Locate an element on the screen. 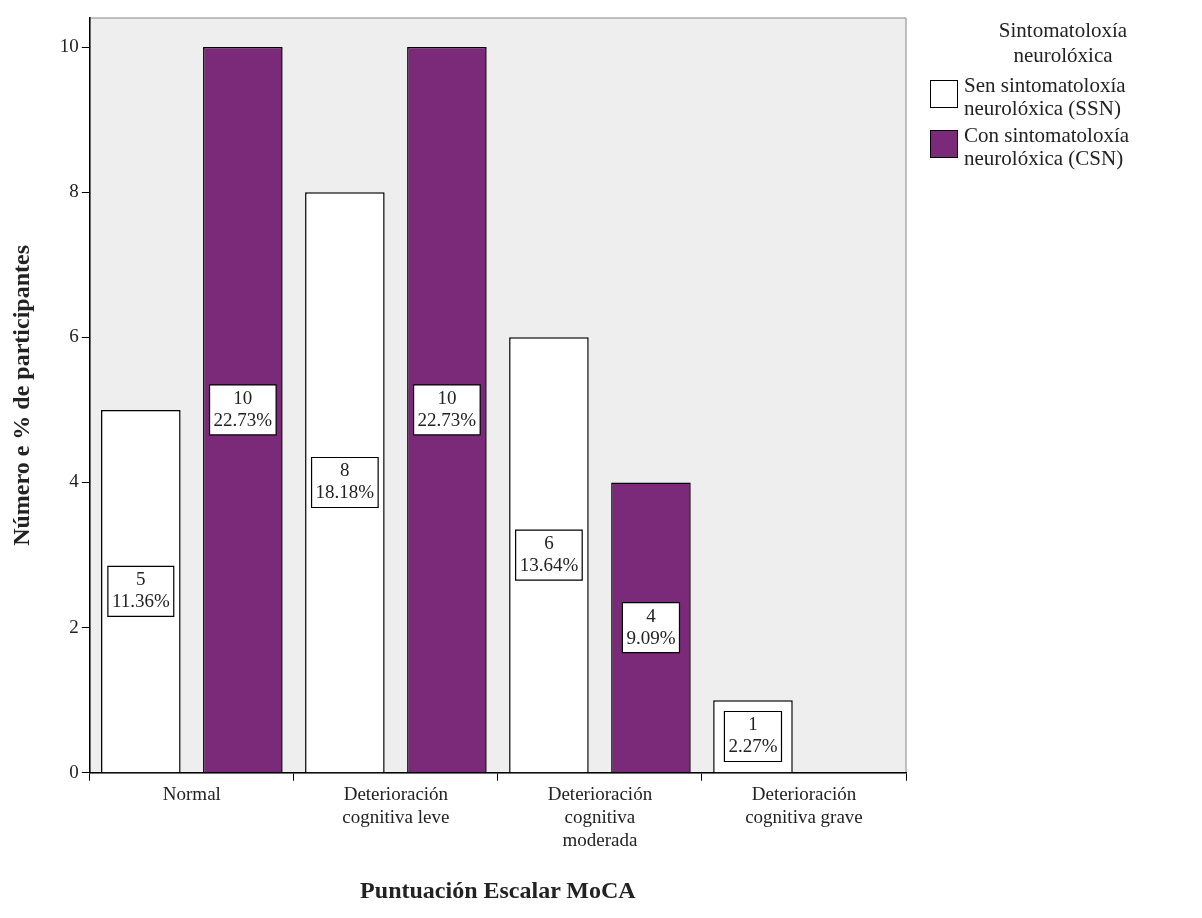  y-tick-label: 6 is located at coordinates (74, 336).